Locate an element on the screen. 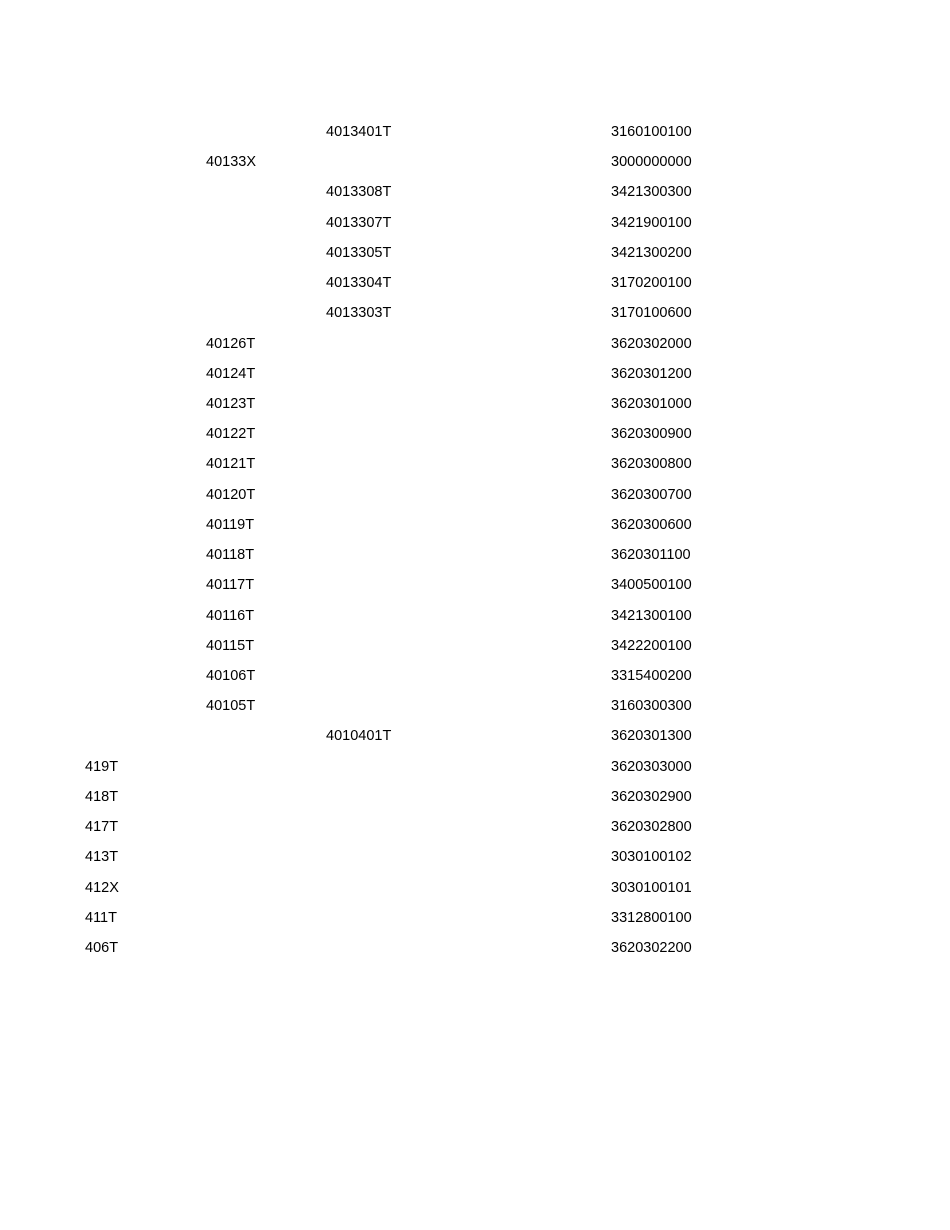 The image size is (950, 1230). table-row: 4013401T 3160100100 is located at coordinates (475, 132).